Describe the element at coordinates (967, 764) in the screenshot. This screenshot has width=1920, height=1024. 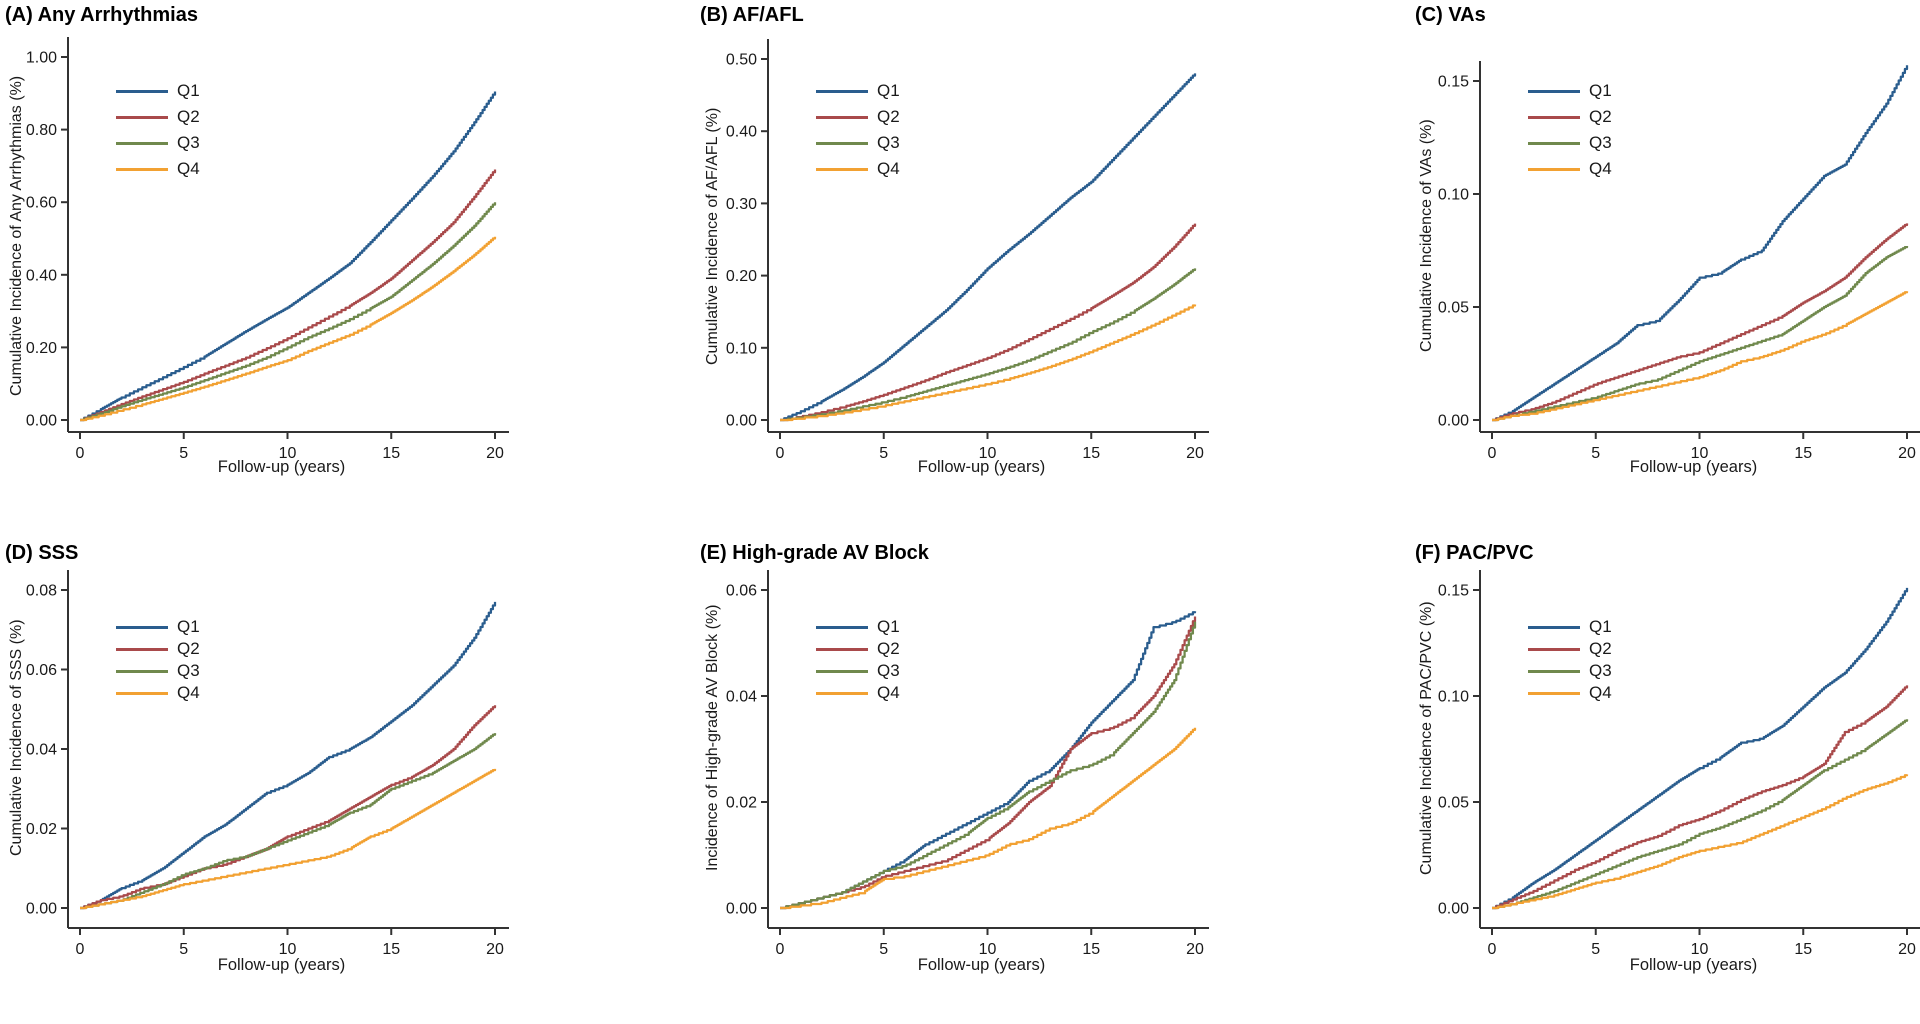
I see `chart-plot-e: 0.00 0.02 0.04 0.06 0 5 10 15 20` at that location.